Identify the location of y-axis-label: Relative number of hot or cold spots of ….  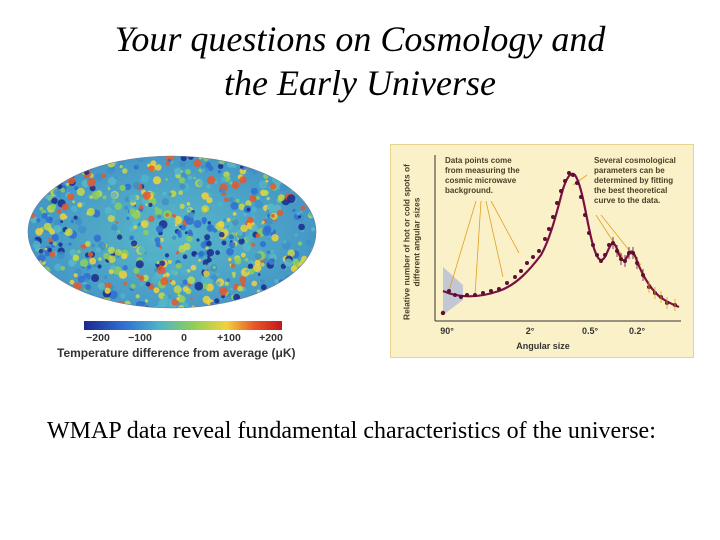
(411, 241).